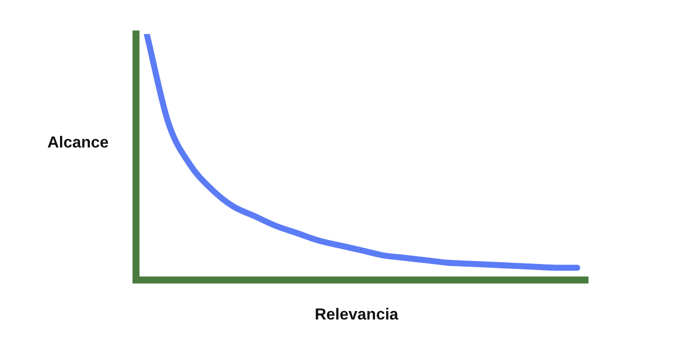 The image size is (700, 345). I want to click on x-axis-title: Relevancia, so click(356, 315).